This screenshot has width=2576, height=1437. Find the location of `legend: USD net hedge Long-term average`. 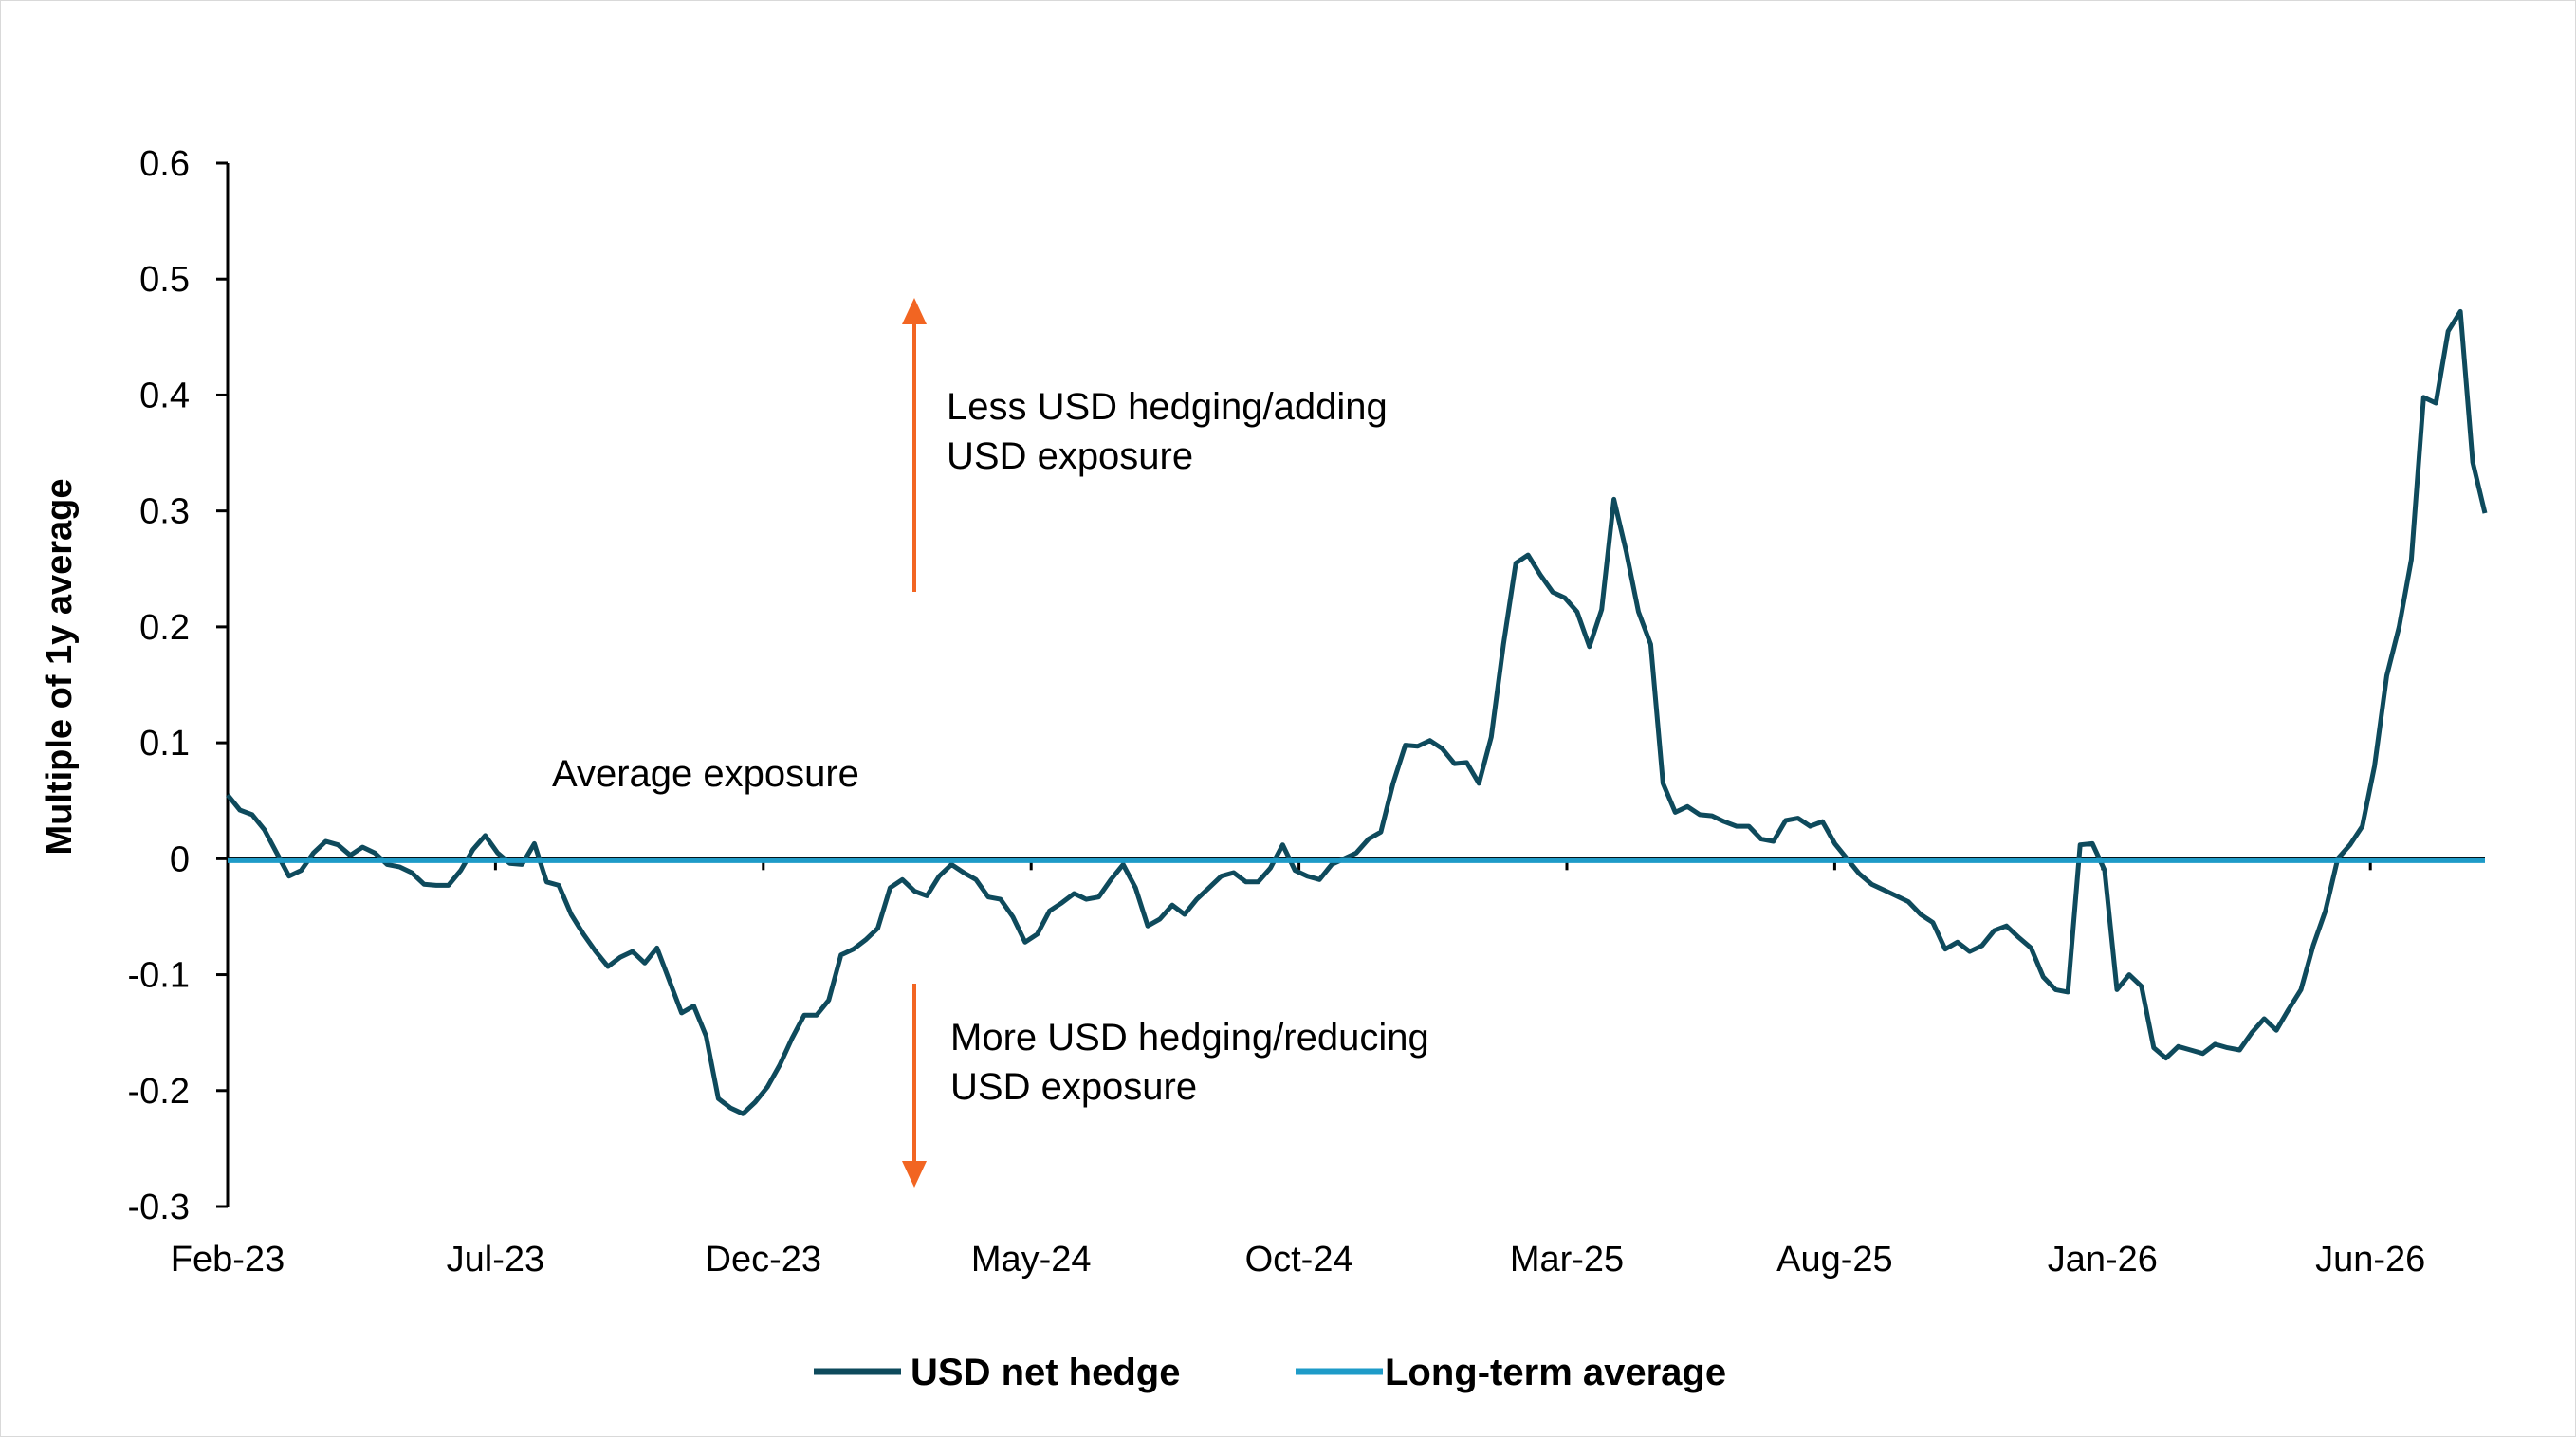

legend: USD net hedge Long-term average is located at coordinates (1270, 1372).